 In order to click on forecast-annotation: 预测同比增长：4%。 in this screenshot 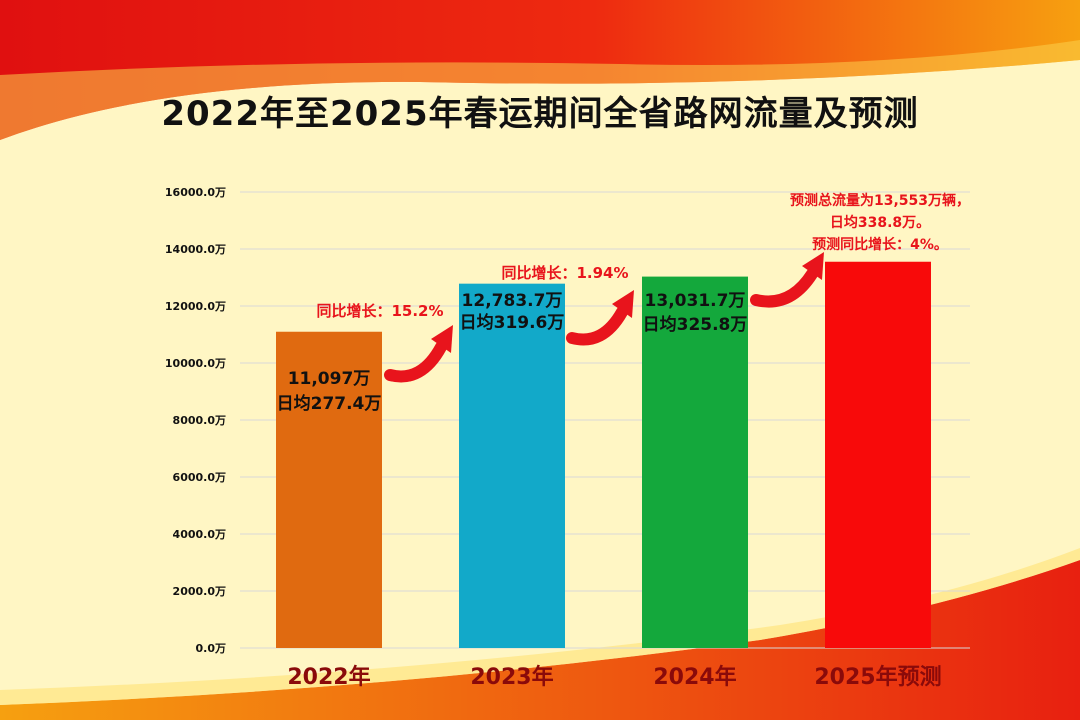, I will do `click(880, 244)`.